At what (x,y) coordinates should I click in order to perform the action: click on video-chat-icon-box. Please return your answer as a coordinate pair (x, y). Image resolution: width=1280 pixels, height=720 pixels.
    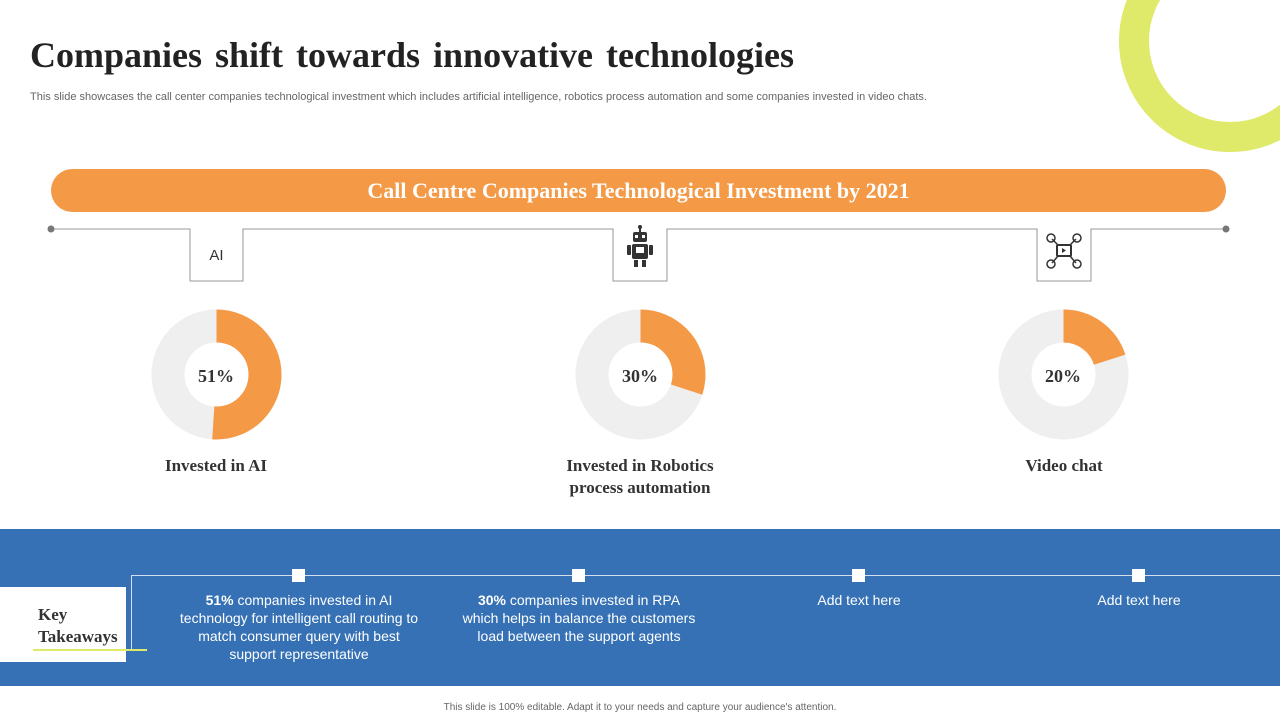
    Looking at the image, I should click on (1064, 251).